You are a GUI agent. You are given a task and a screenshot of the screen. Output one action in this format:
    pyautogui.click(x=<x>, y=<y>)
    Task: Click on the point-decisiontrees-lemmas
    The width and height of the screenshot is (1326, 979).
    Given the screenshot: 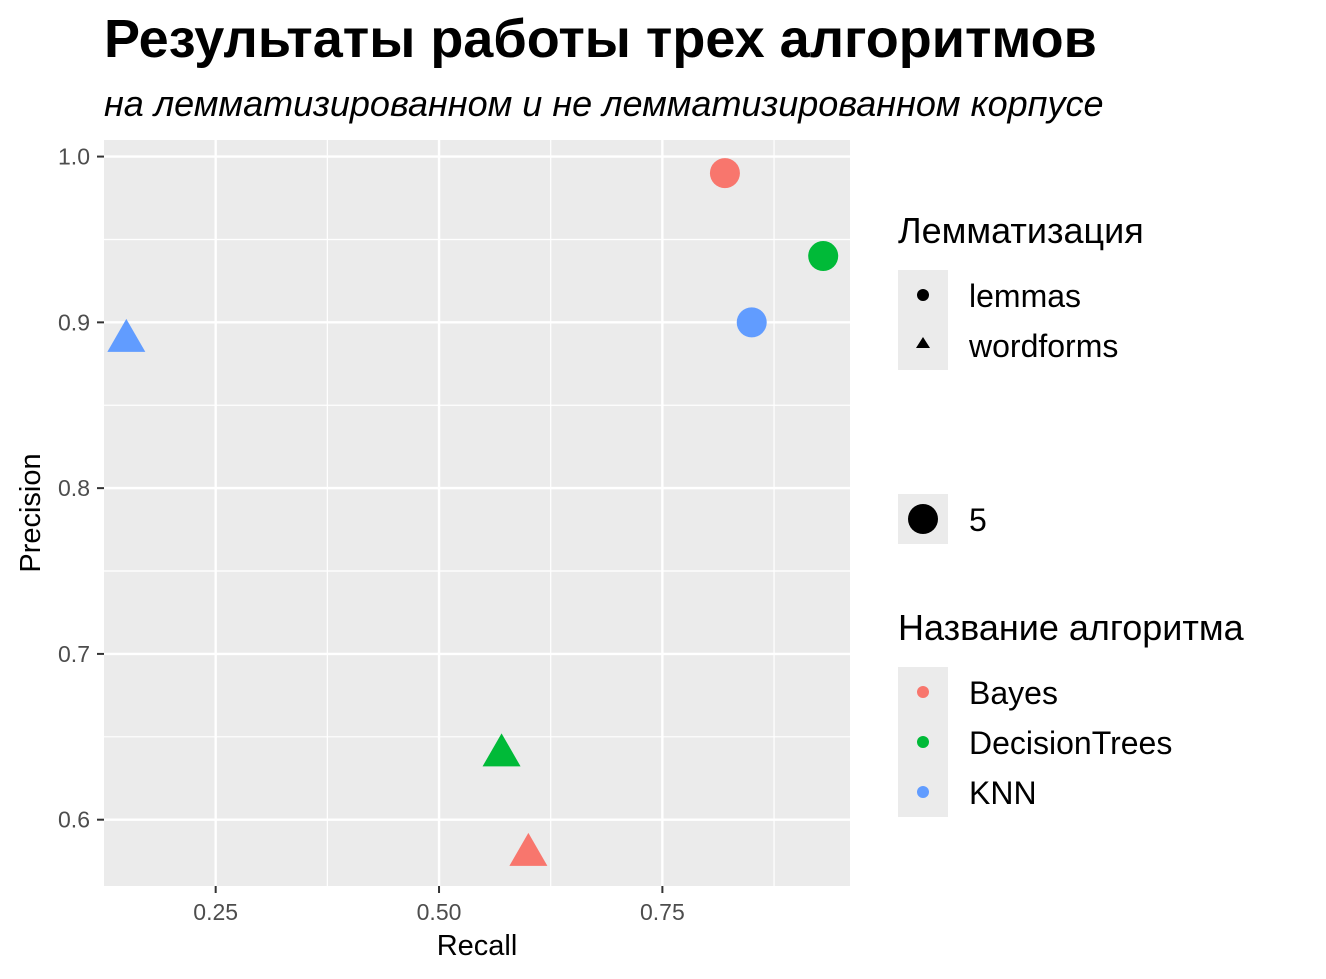 What is the action you would take?
    pyautogui.click(x=823, y=256)
    